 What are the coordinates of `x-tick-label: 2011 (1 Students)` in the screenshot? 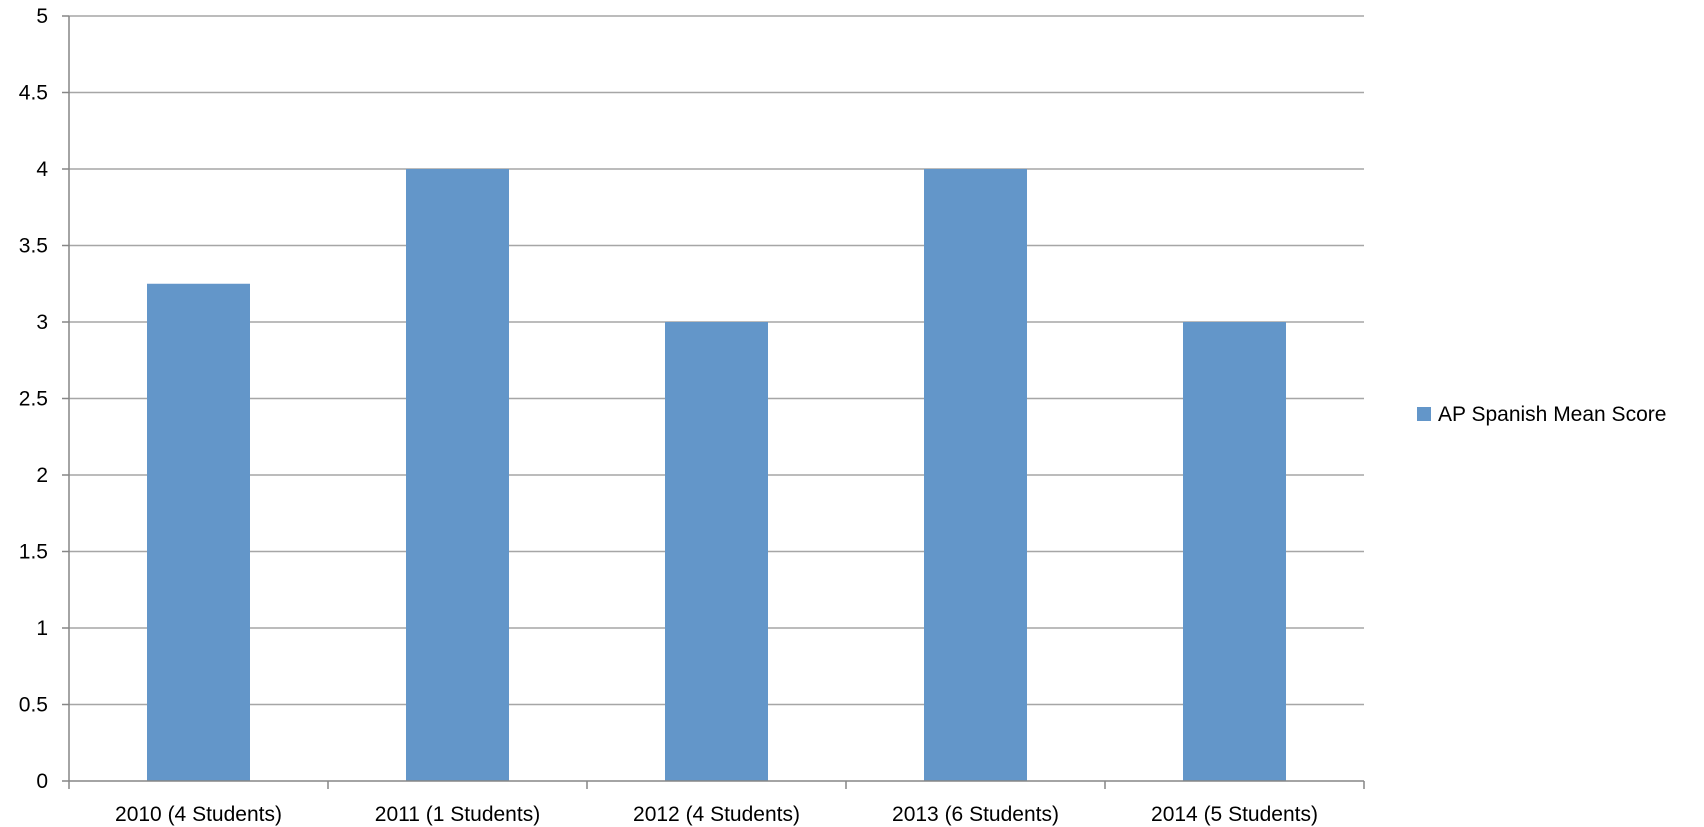 It's located at (457, 814).